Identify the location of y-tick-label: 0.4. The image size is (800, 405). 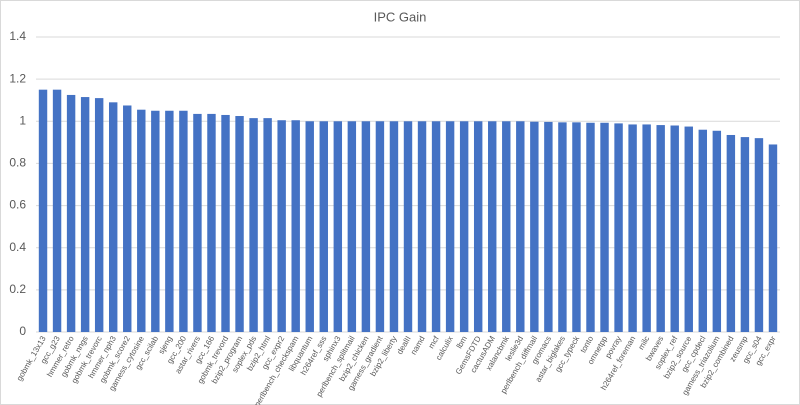
(17, 247).